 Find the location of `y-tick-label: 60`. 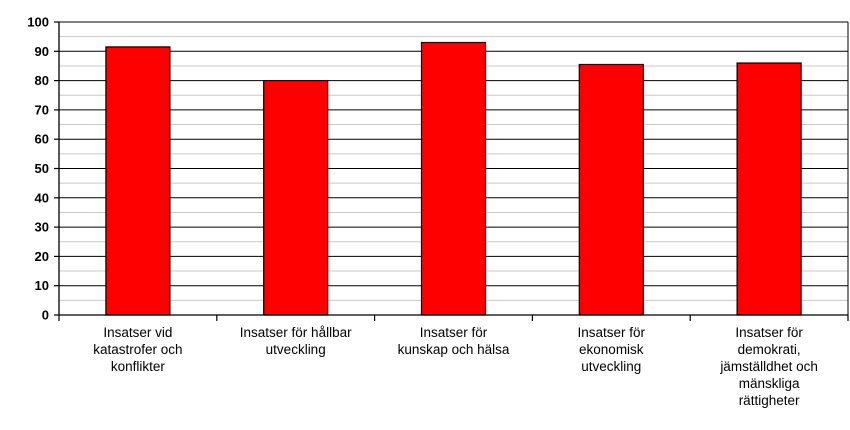

y-tick-label: 60 is located at coordinates (42, 139).